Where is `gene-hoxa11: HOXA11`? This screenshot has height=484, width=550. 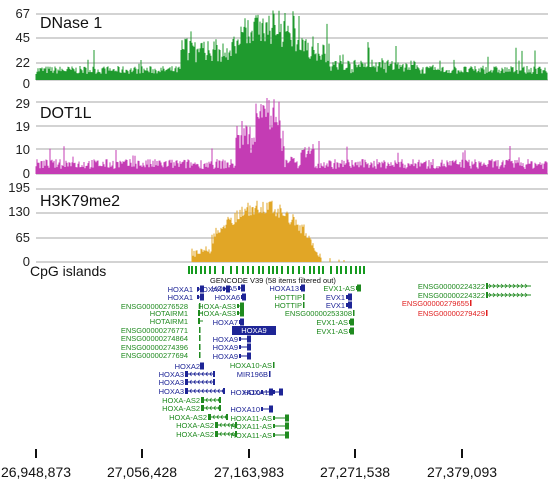
gene-hoxa11: HOXA11 is located at coordinates (263, 392).